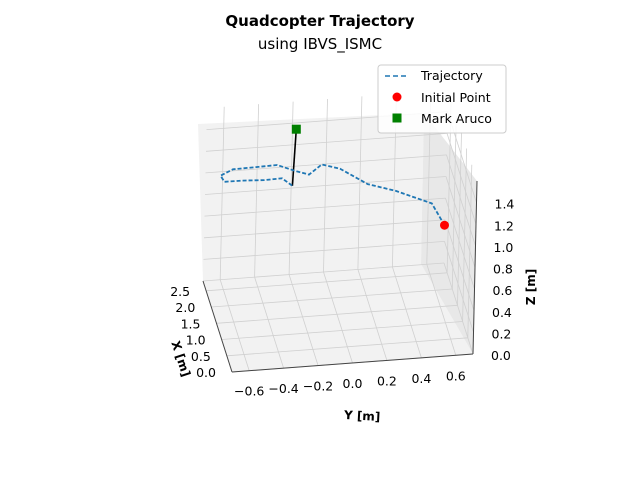 The height and width of the screenshot is (480, 640). Describe the element at coordinates (397, 97) in the screenshot. I see `legend-initial-point-swatch` at that location.